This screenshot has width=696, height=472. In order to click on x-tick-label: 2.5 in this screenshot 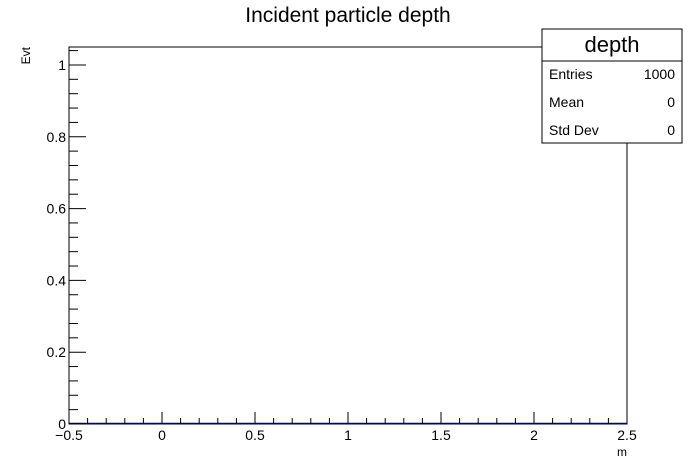, I will do `click(627, 435)`.